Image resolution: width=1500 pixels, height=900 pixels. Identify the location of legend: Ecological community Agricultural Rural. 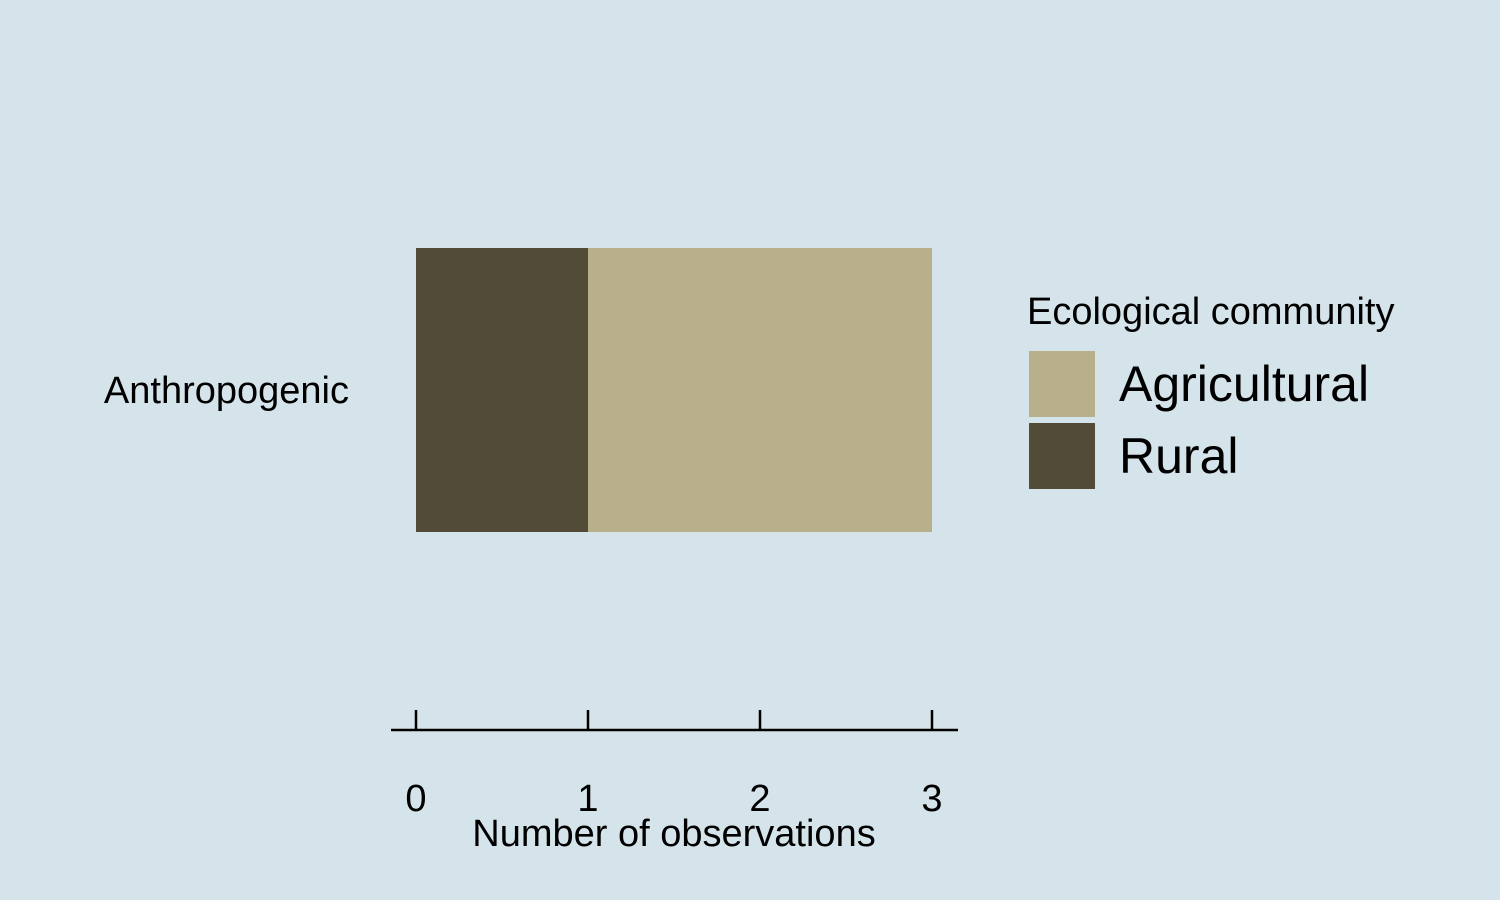
(1210, 390).